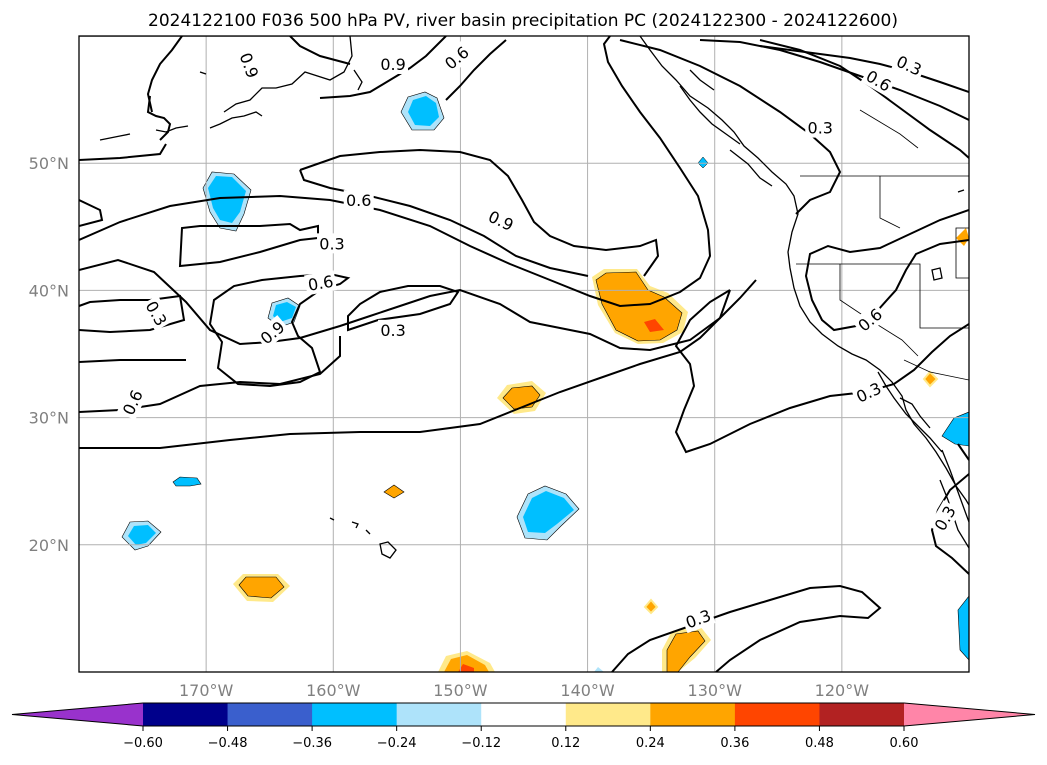  I want to click on lon-tick-label: 140°W, so click(587, 690).